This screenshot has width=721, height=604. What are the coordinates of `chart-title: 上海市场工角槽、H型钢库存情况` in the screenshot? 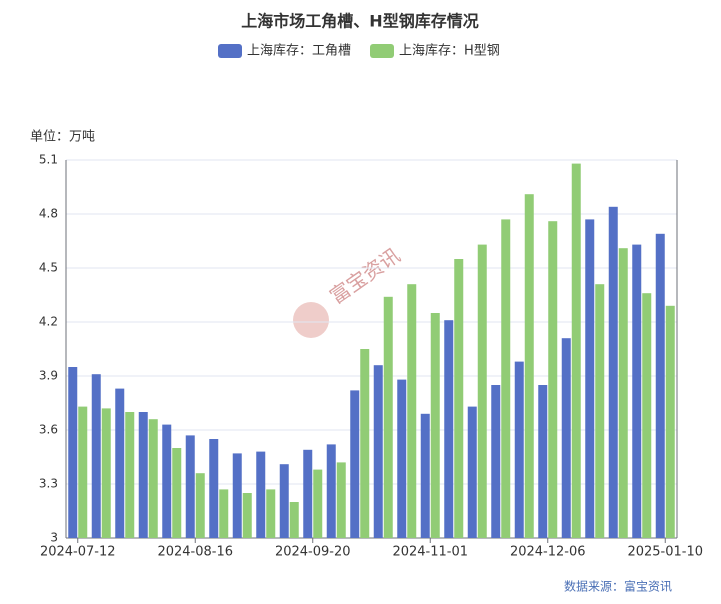 It's located at (359, 21).